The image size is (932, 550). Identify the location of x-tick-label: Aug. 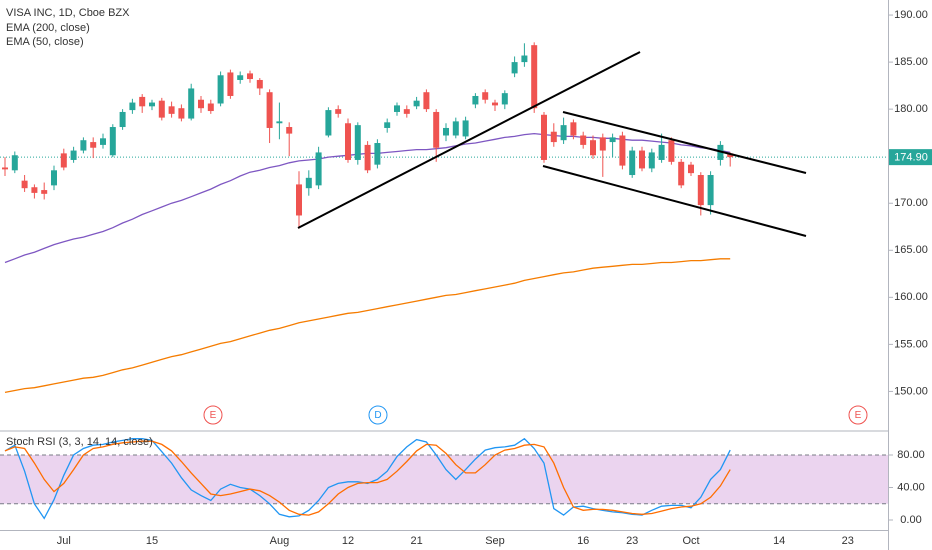
(280, 541).